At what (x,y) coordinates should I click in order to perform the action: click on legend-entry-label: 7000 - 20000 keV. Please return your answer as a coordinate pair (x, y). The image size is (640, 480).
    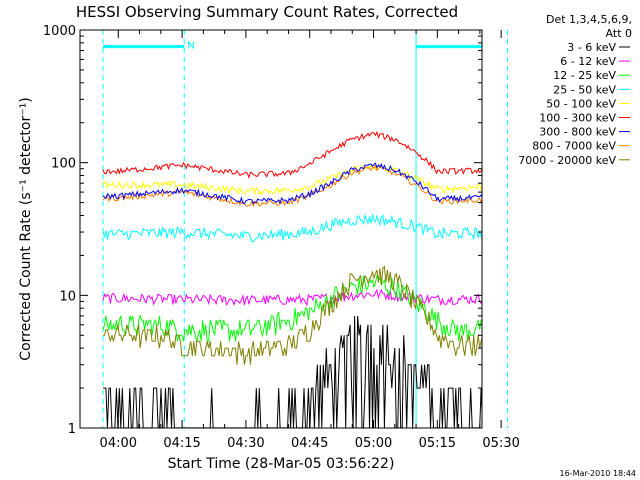
    Looking at the image, I should click on (567, 160).